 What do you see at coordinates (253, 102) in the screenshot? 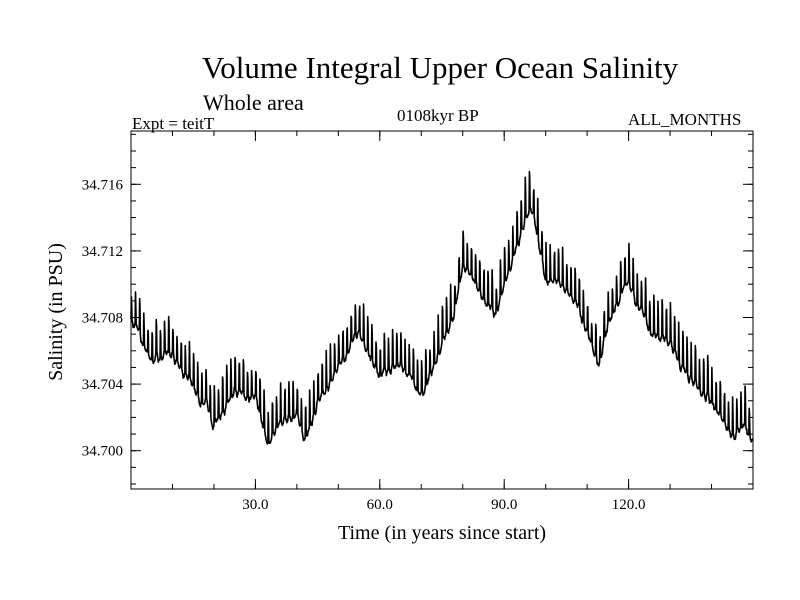
I see `chart-subtitle: Whole area` at bounding box center [253, 102].